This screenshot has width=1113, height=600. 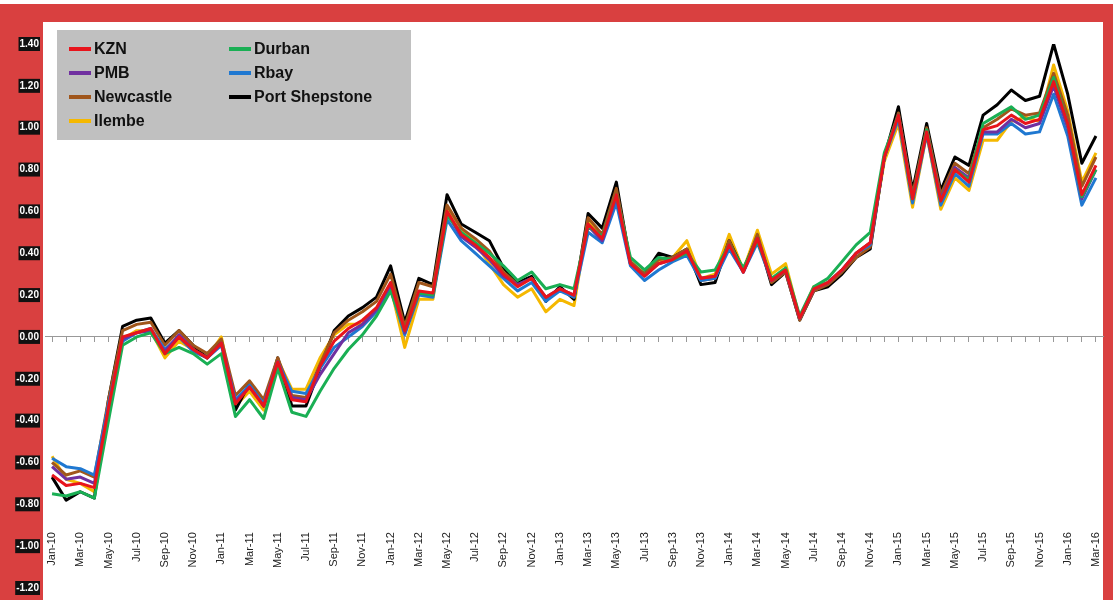 What do you see at coordinates (135, 547) in the screenshot?
I see `x-tick-label: Jul-10` at bounding box center [135, 547].